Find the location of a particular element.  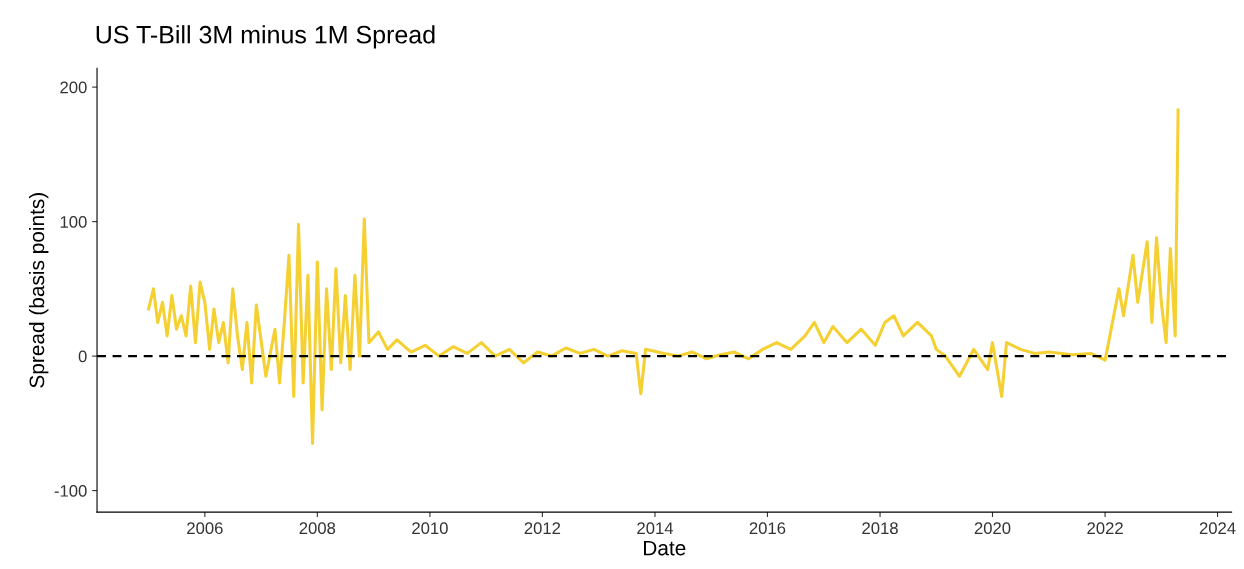

x-tick-label: 2016 is located at coordinates (767, 528).